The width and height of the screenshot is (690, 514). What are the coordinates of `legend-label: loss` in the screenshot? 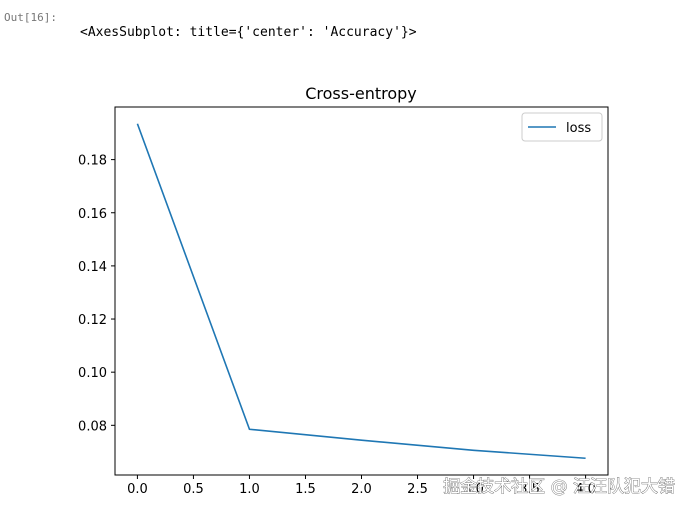 It's located at (578, 128).